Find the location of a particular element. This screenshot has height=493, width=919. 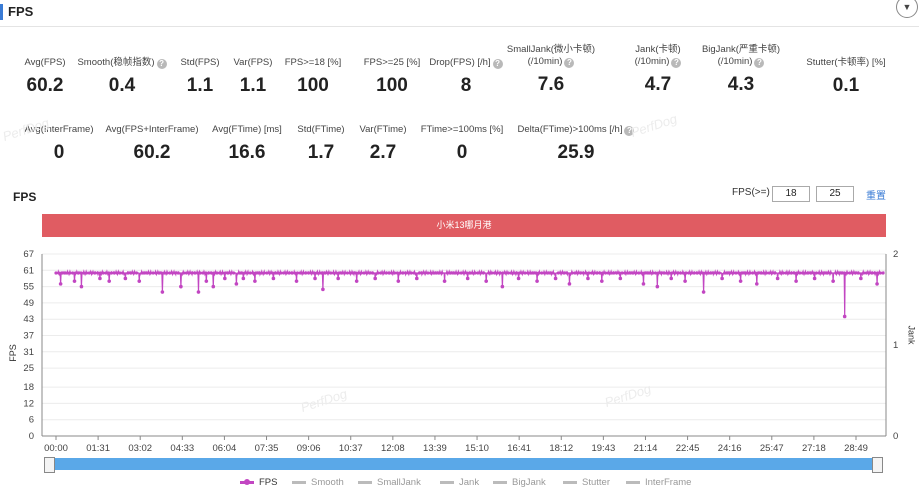

legend-item-smooth: Smooth is located at coordinates (318, 482).